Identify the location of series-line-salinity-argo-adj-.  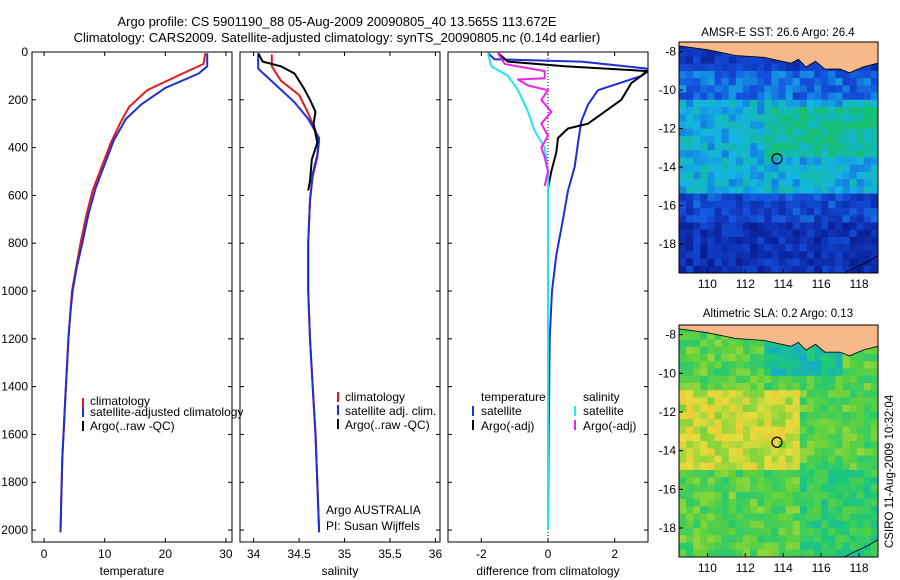
(525, 119).